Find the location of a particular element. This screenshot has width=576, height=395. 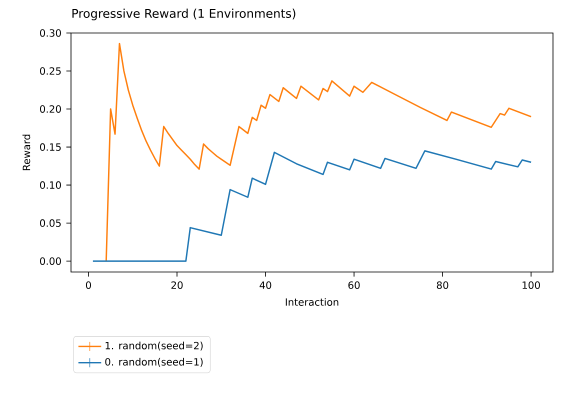

y-tick-label: 0.00 is located at coordinates (50, 261).